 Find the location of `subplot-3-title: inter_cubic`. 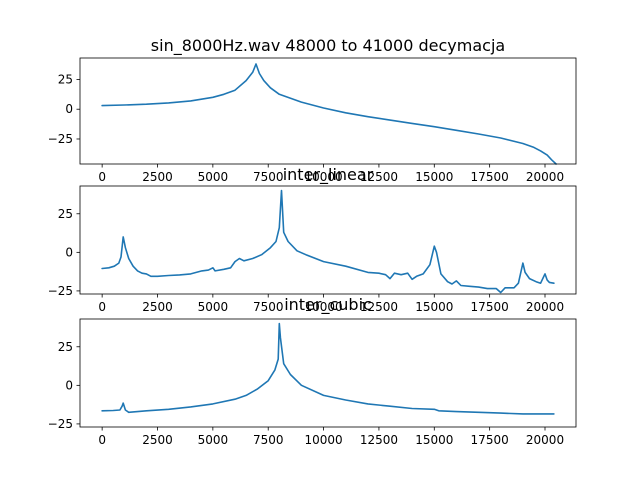

subplot-3-title: inter_cubic is located at coordinates (328, 305).